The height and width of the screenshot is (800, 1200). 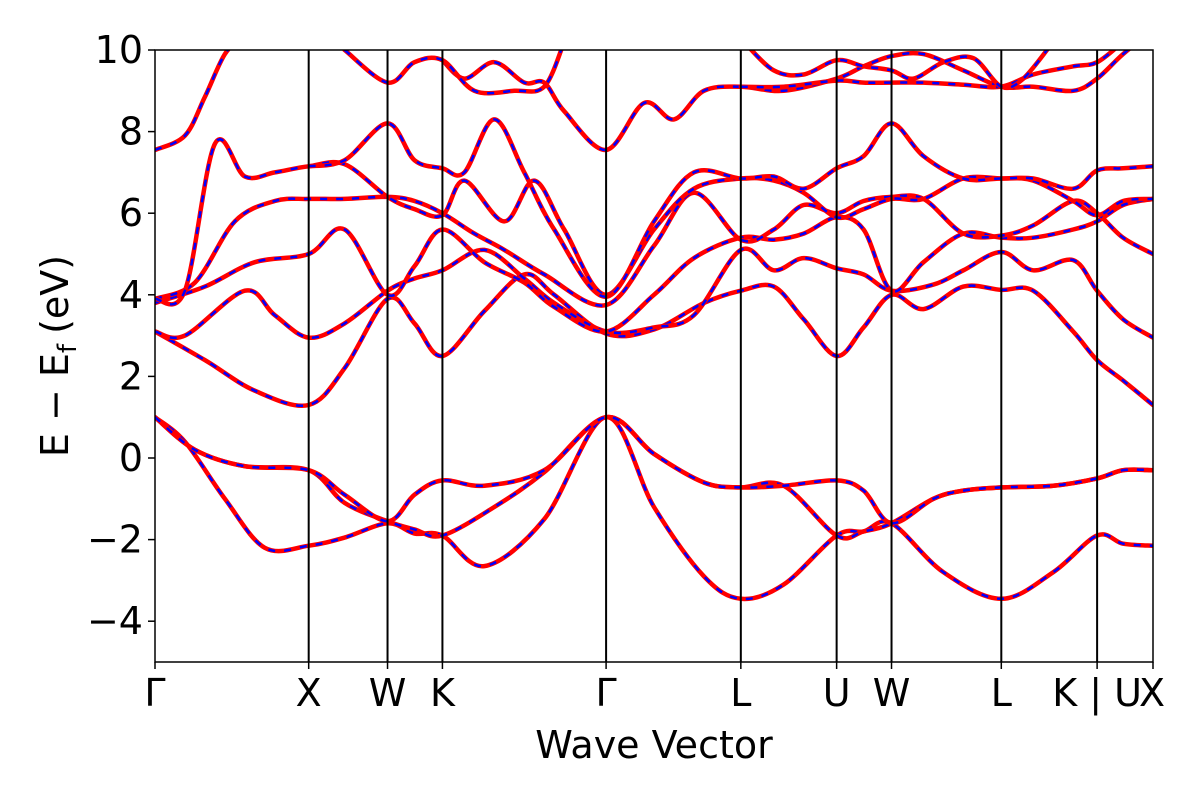 I want to click on y-axis: −4 −2 0 2 4 6 8 10, so click(x=121, y=335).